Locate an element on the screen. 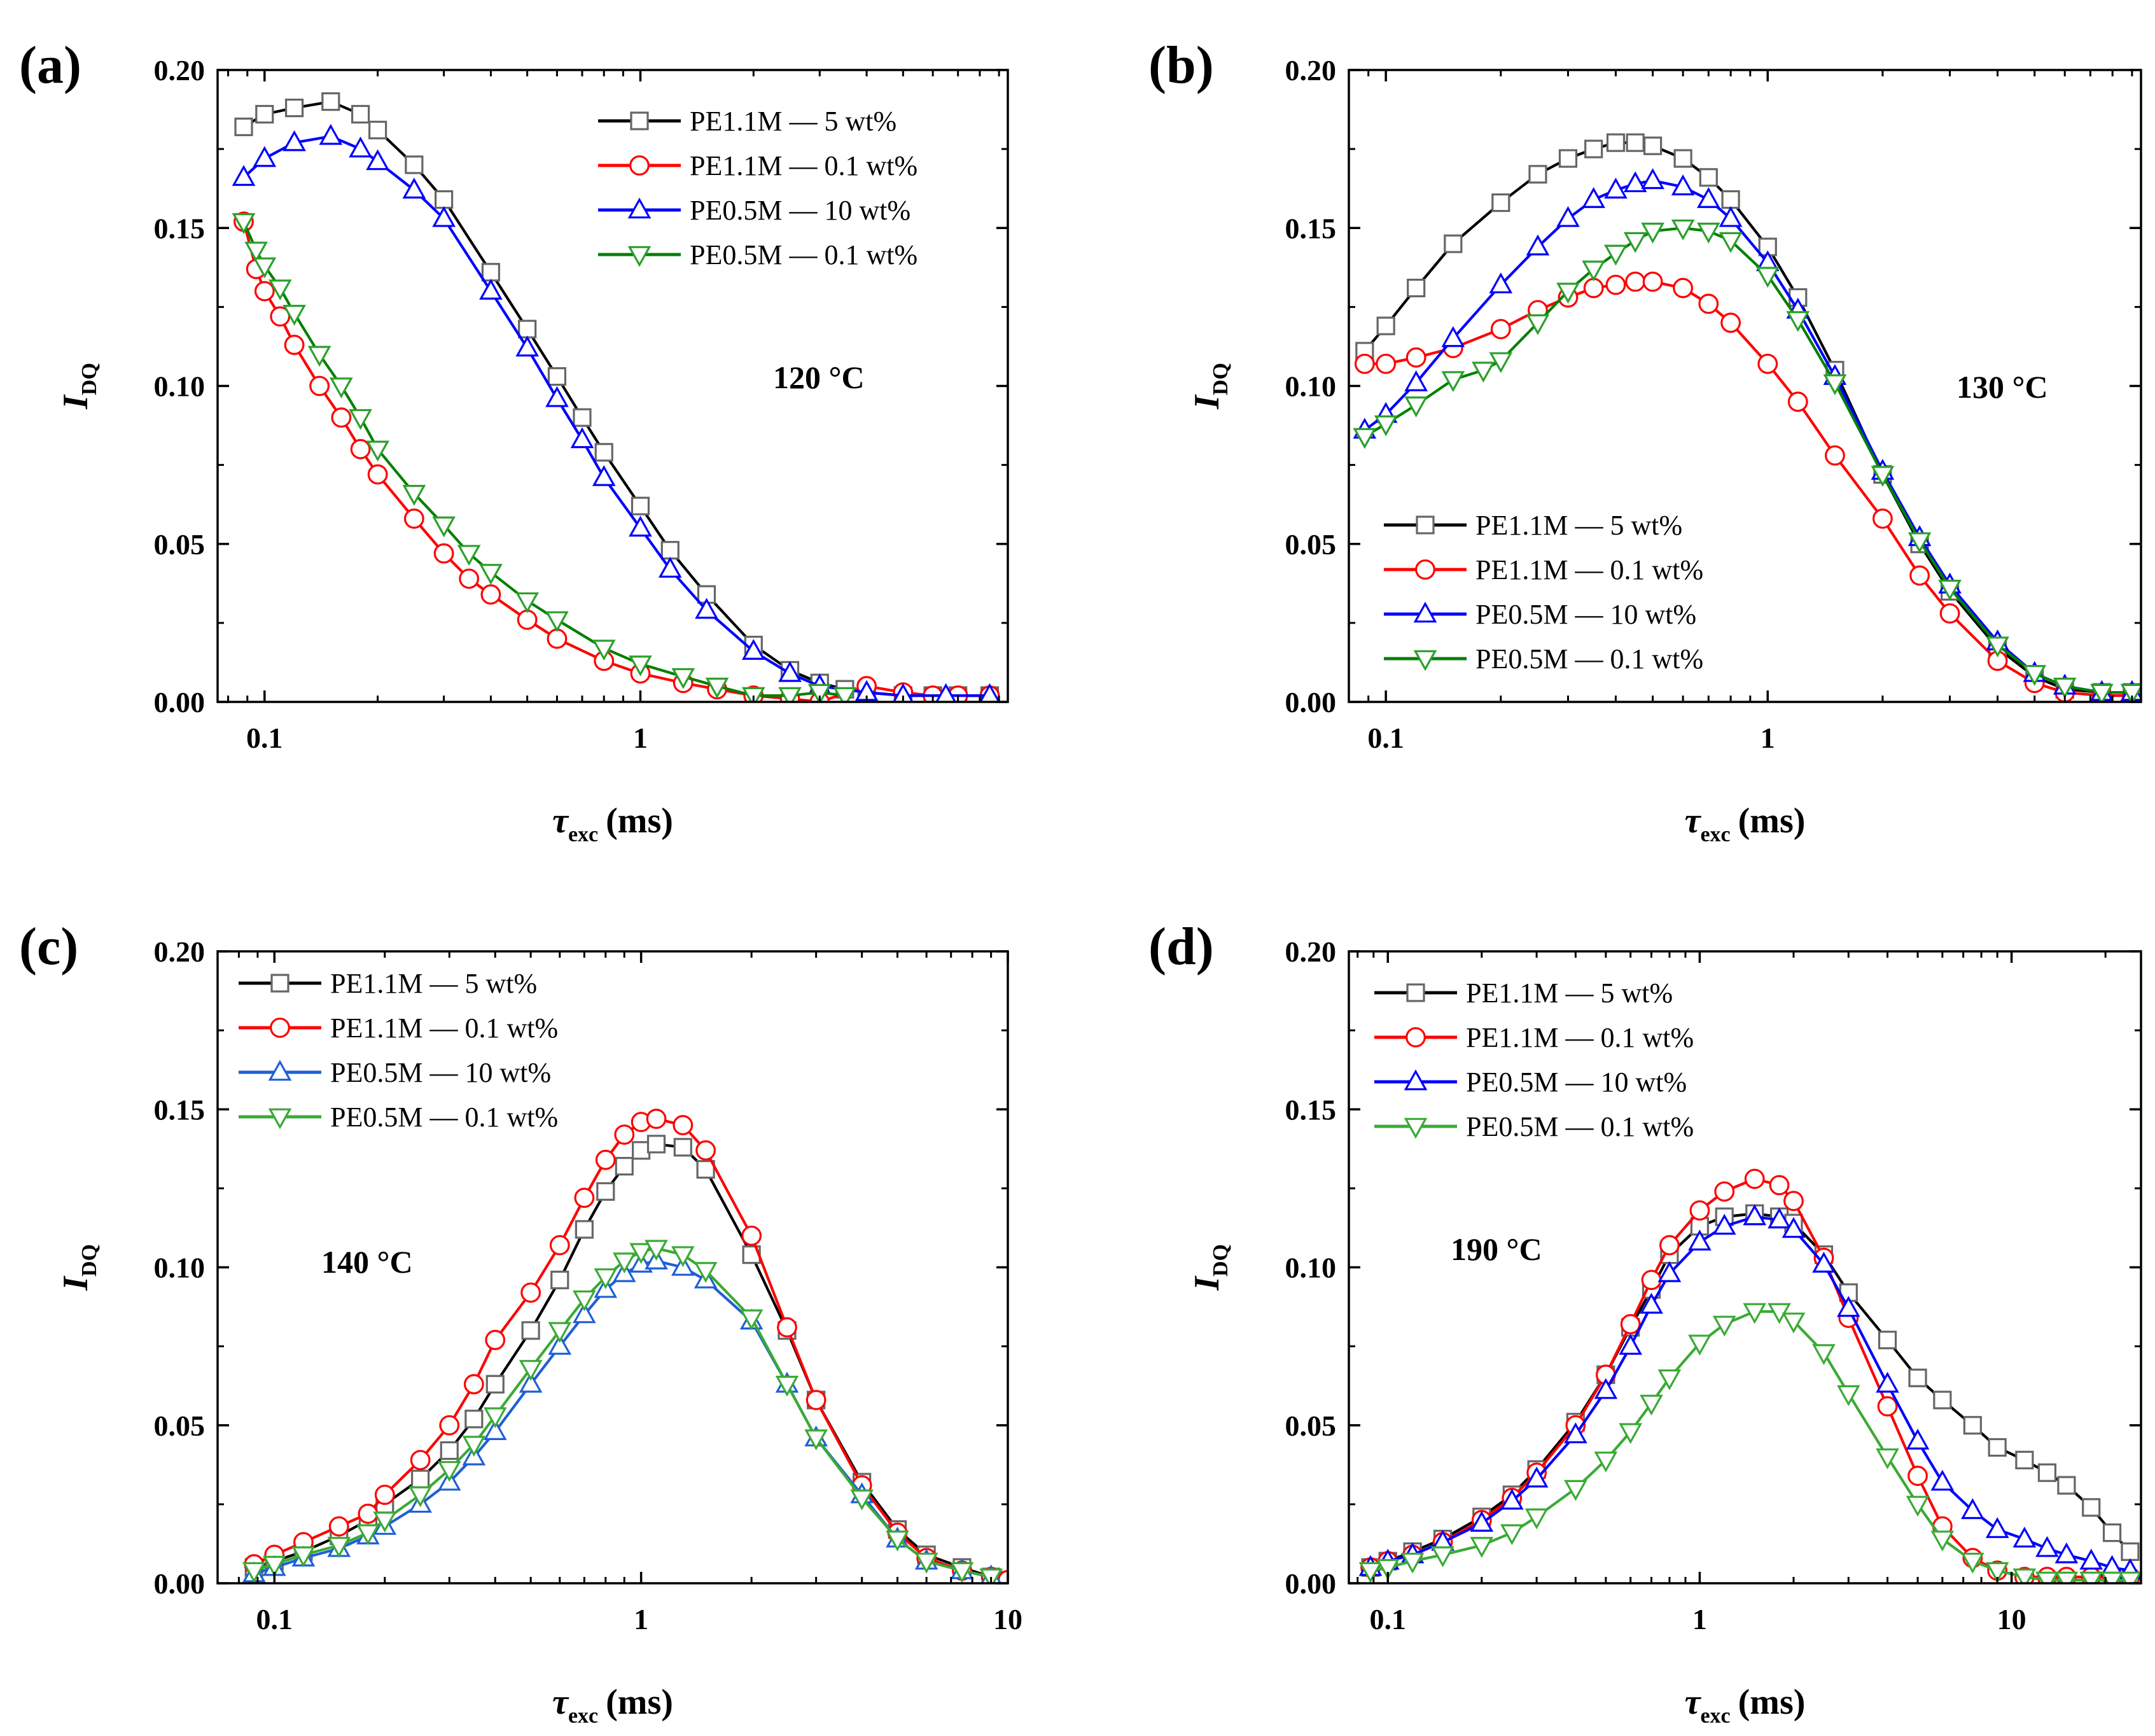  y-tick-label: 0.10 is located at coordinates (180, 1268).